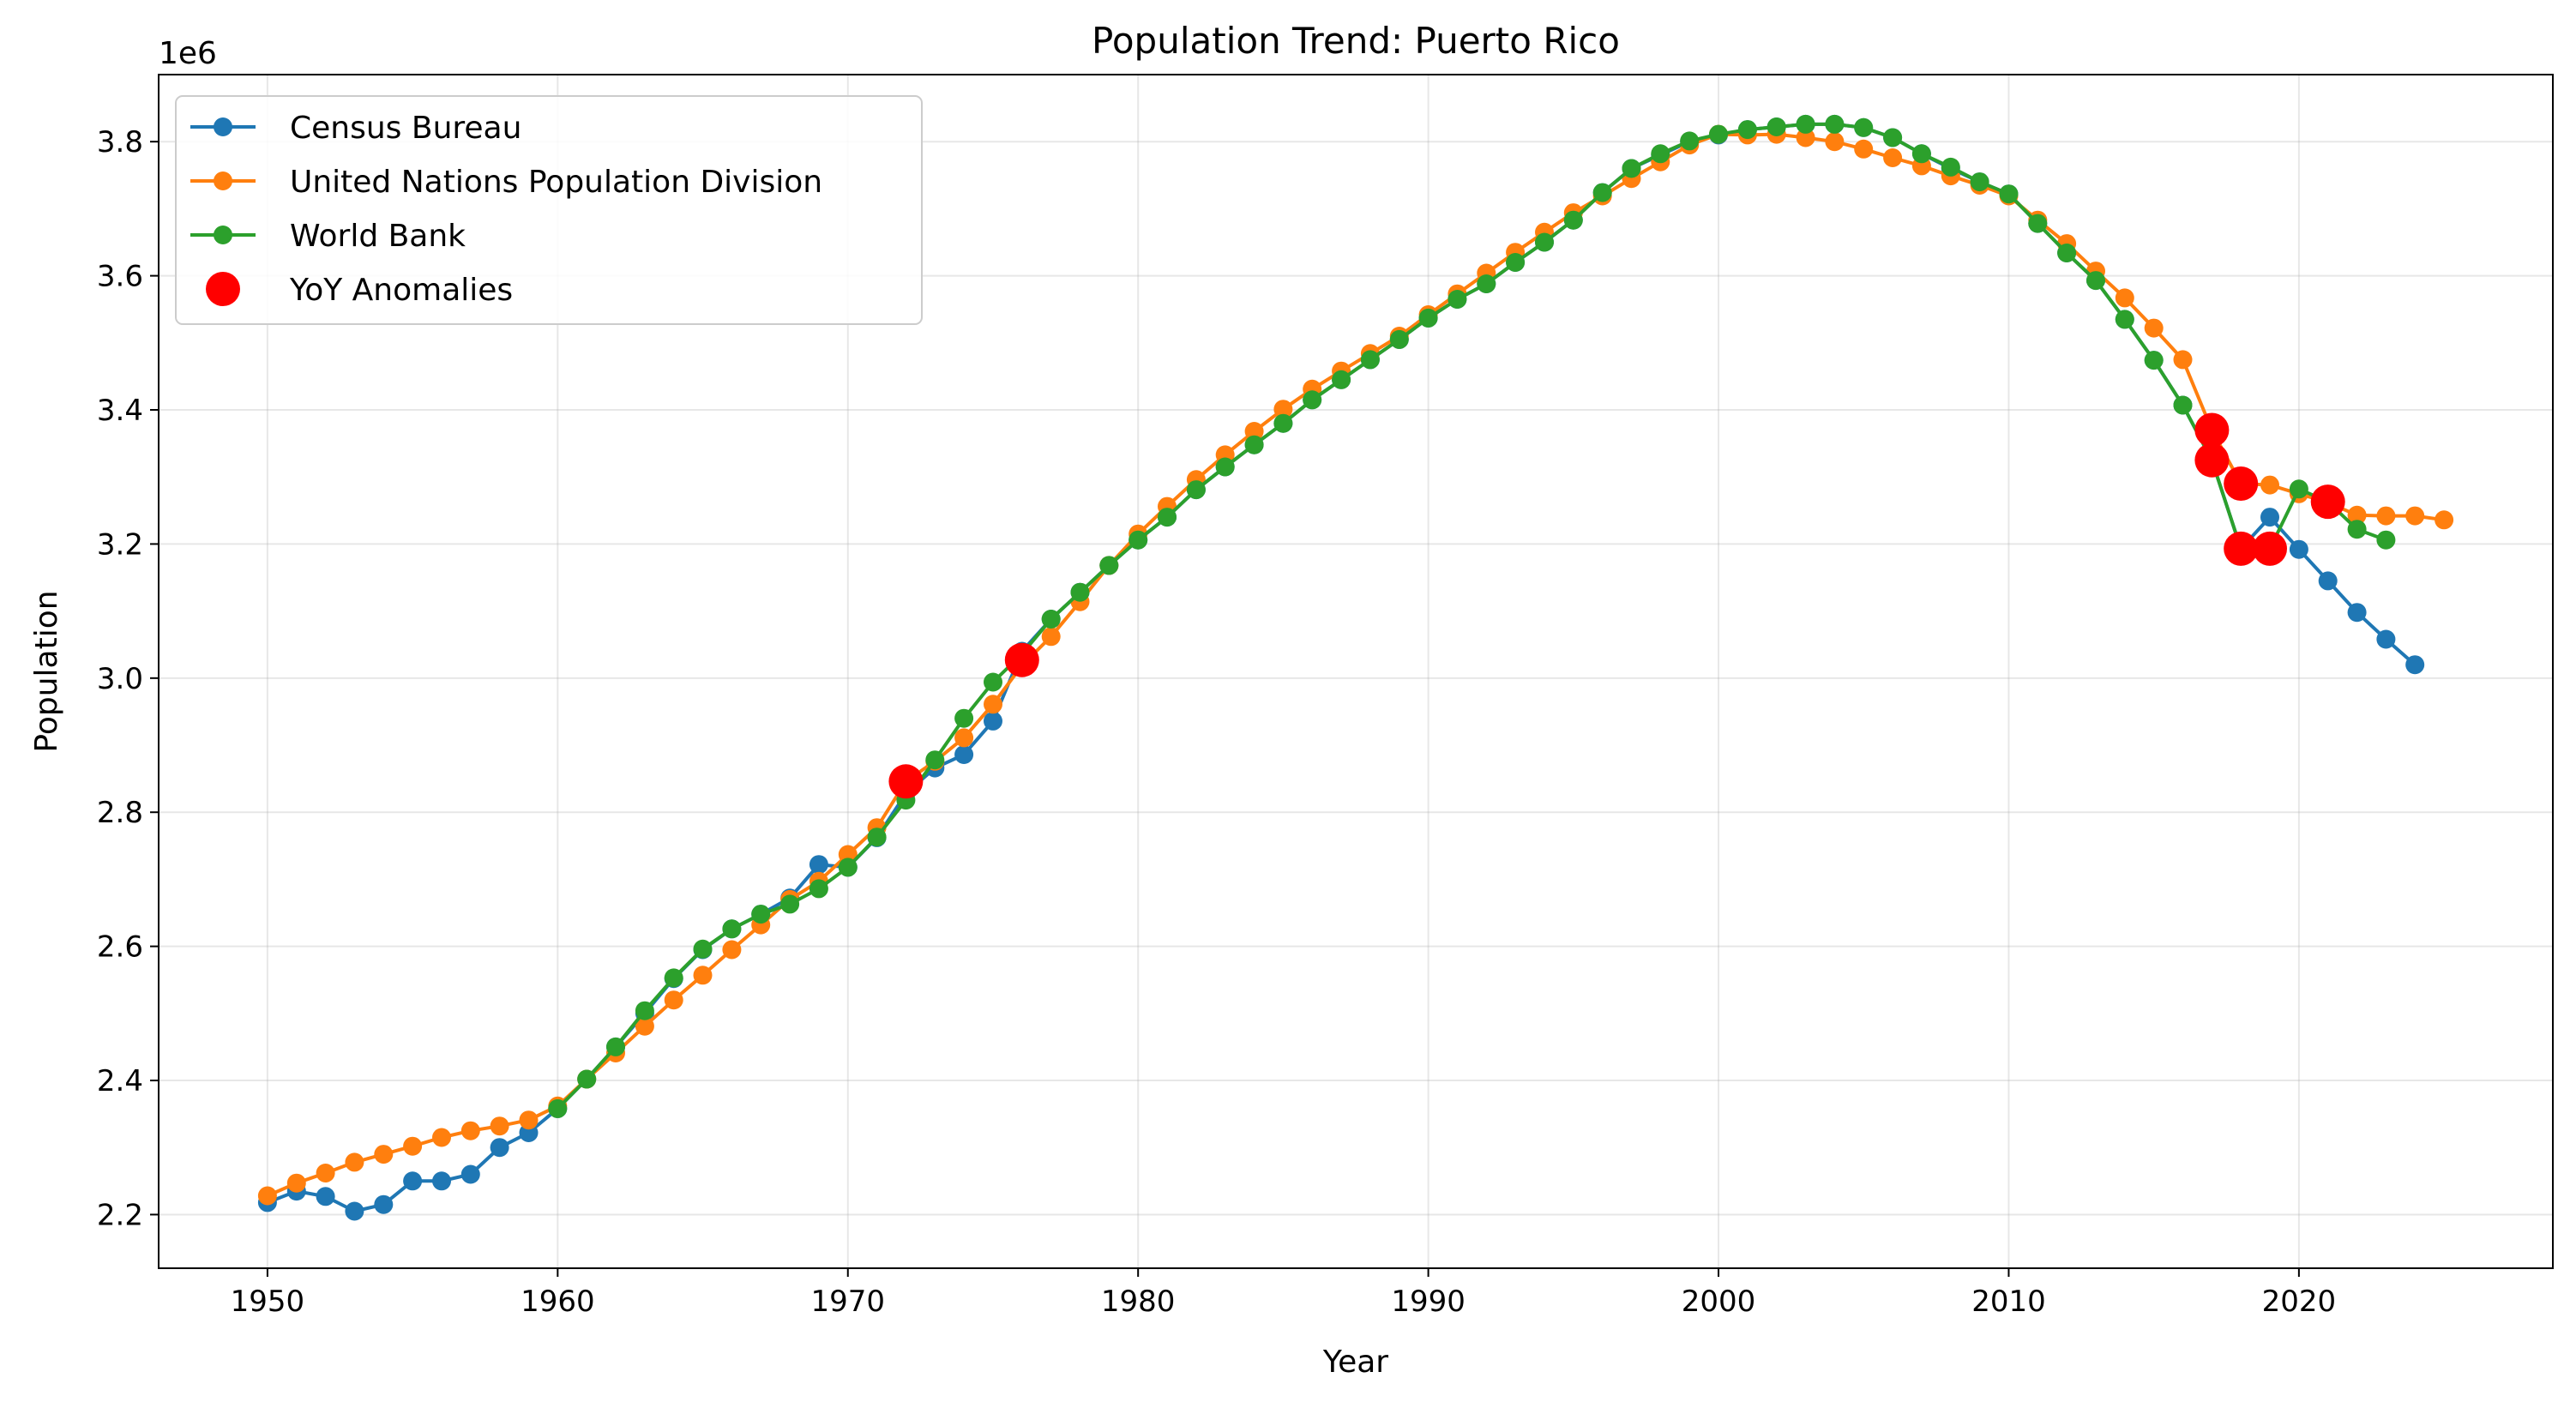  Describe the element at coordinates (556, 182) in the screenshot. I see `legend-label-united-nations: United Nations Population Division` at that location.